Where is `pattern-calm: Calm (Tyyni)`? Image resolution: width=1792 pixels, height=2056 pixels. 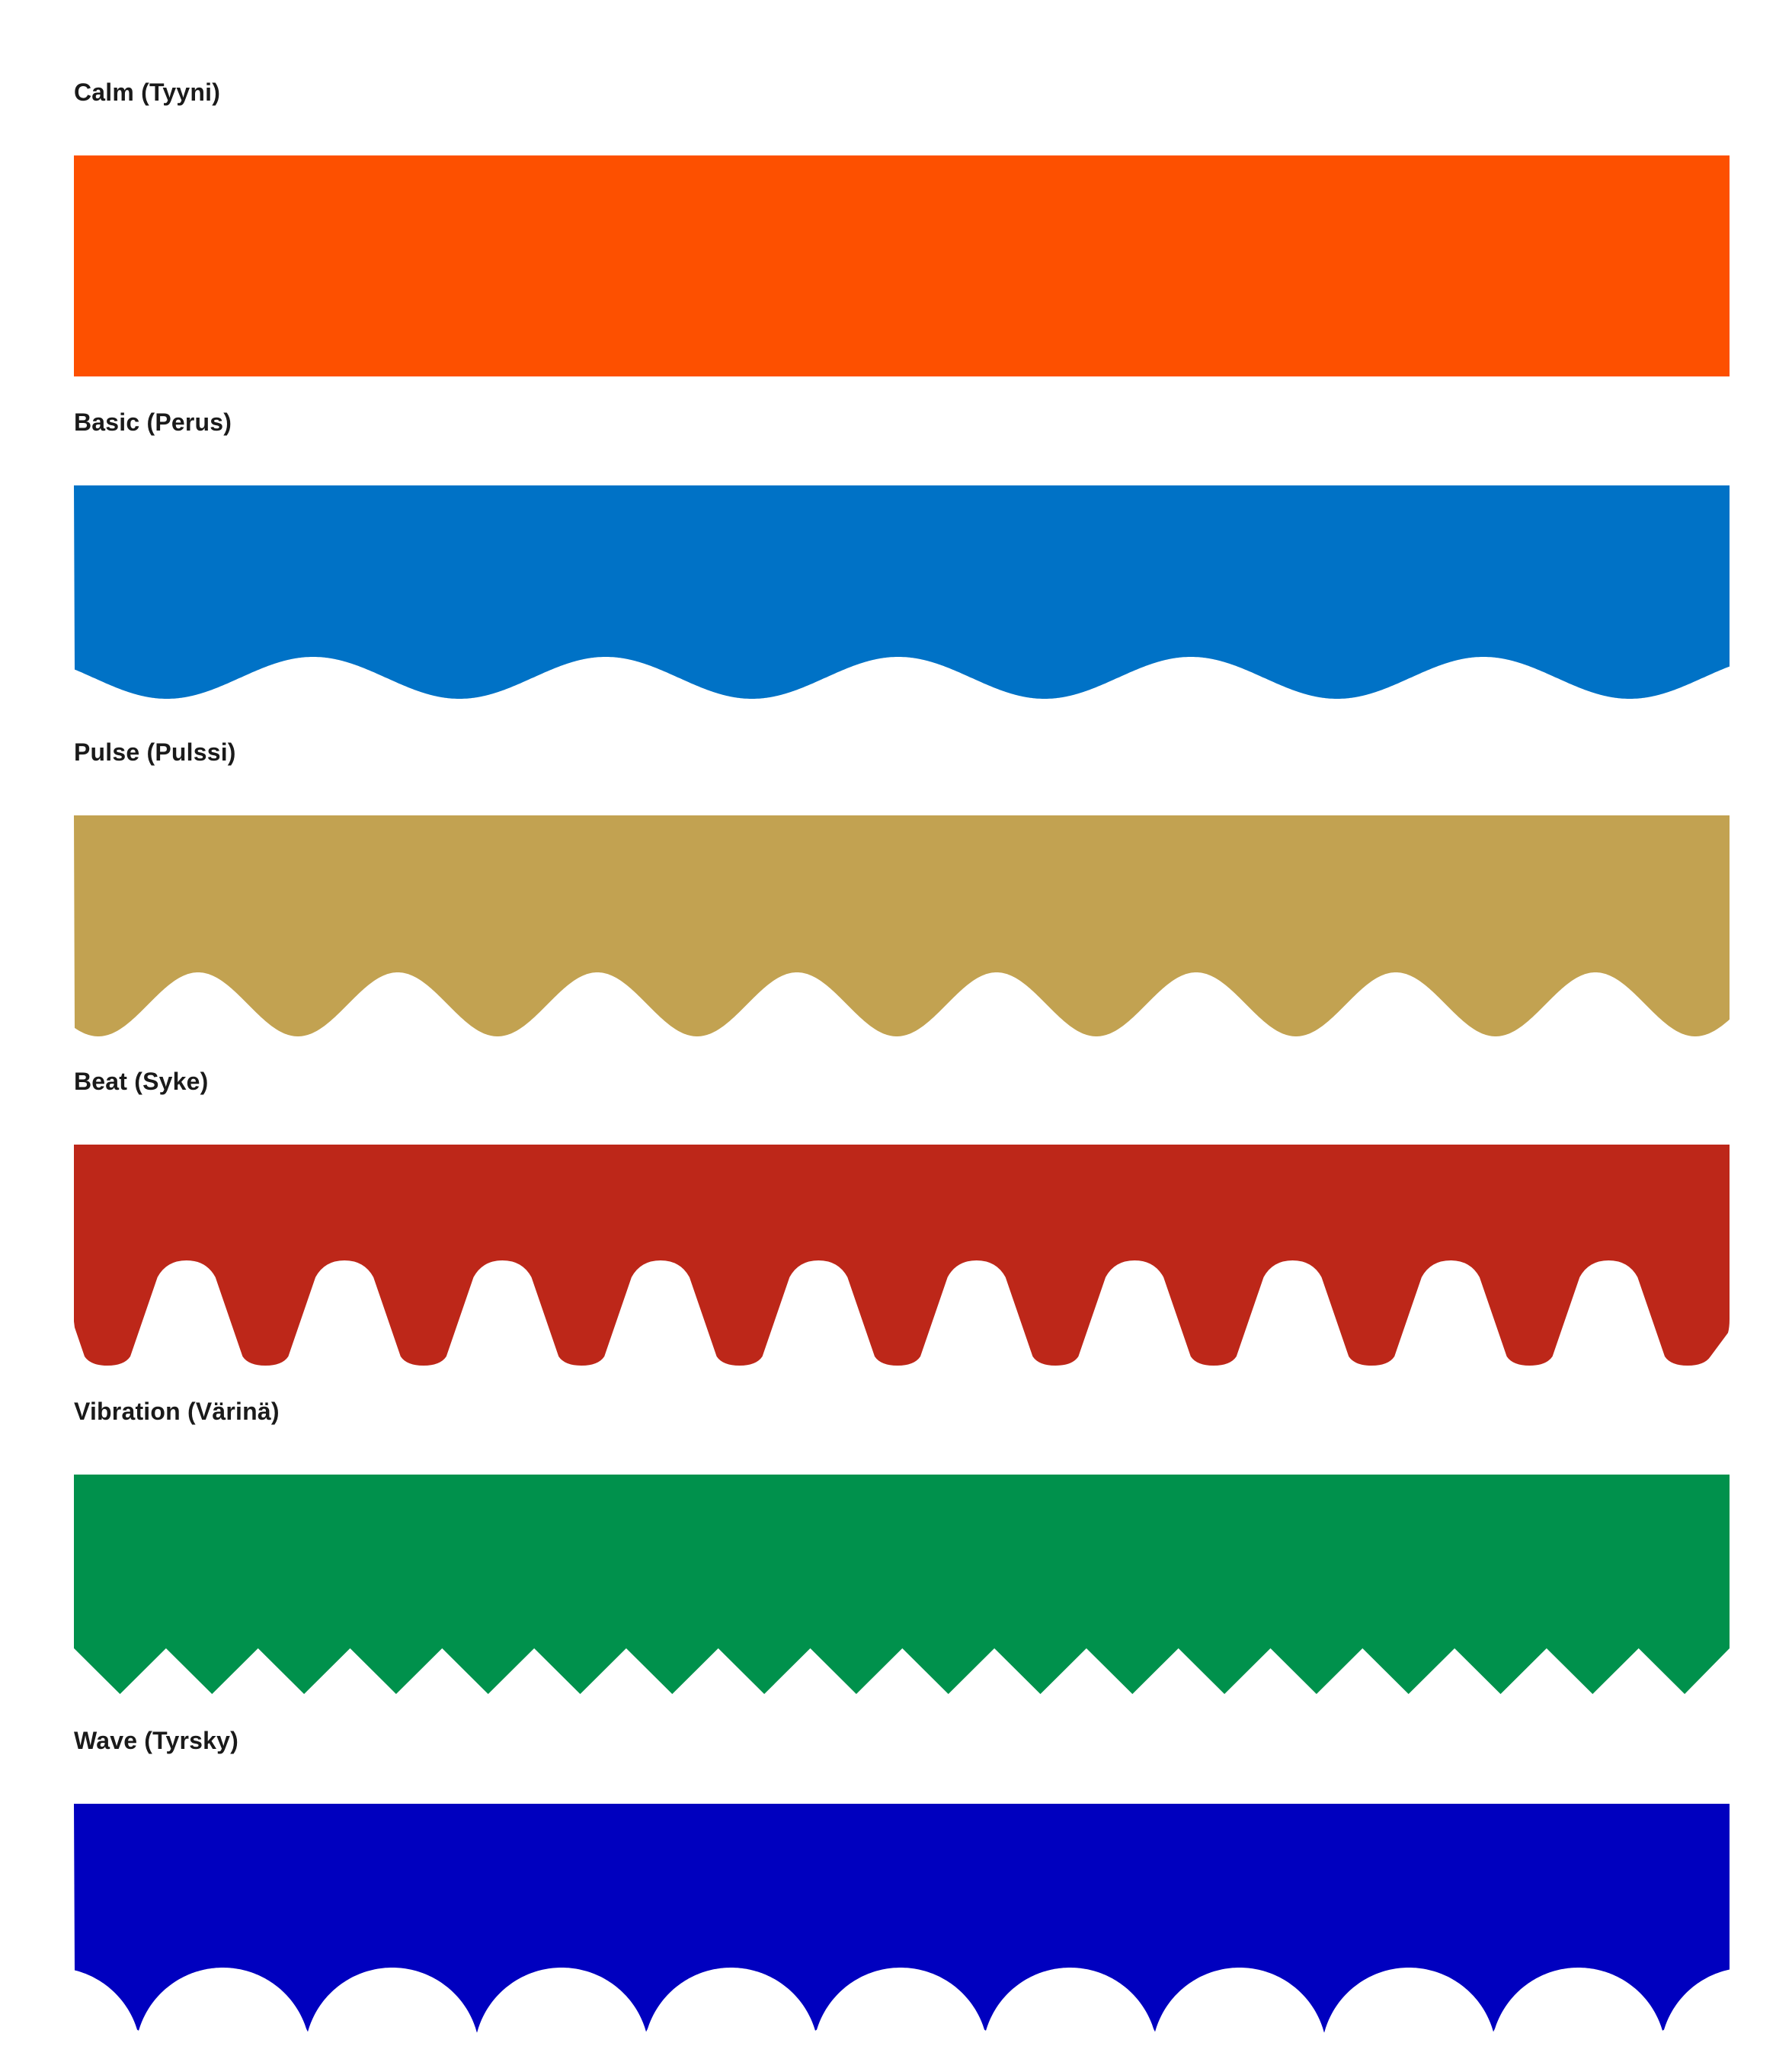
pattern-calm: Calm (Tyyni) is located at coordinates (902, 227).